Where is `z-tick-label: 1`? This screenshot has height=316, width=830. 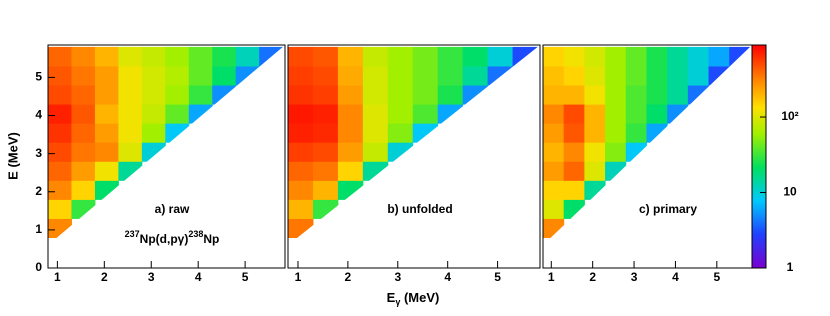 z-tick-label: 1 is located at coordinates (790, 267).